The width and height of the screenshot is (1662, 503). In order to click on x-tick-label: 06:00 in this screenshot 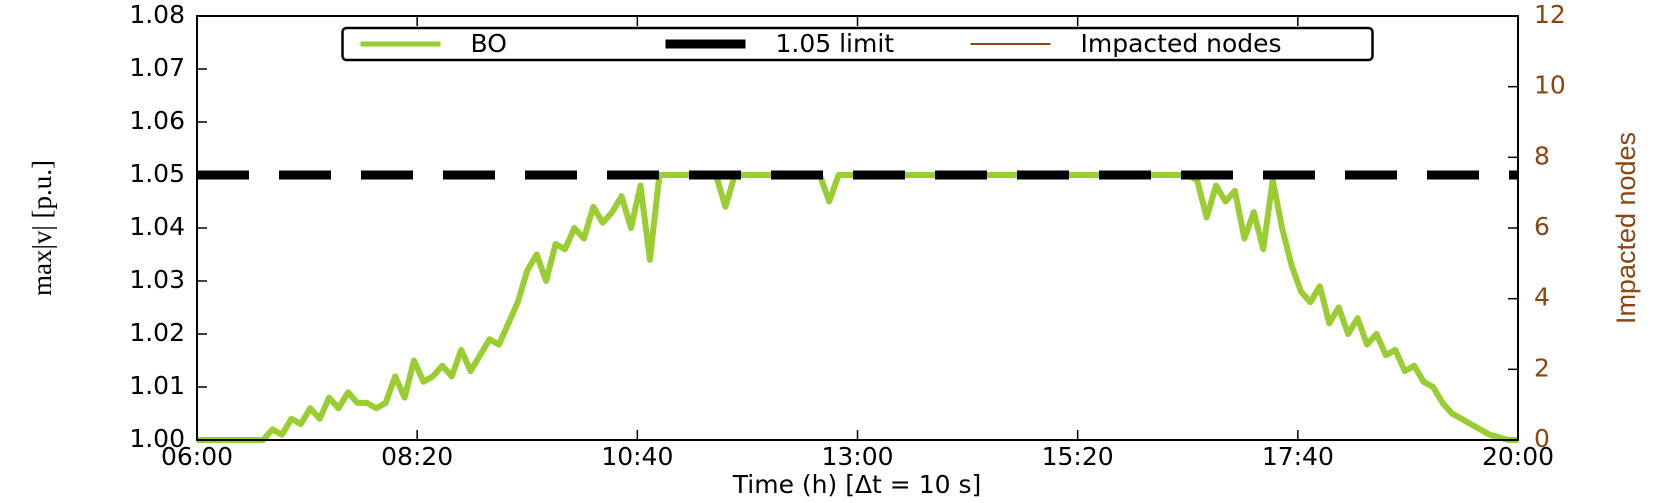, I will do `click(197, 456)`.